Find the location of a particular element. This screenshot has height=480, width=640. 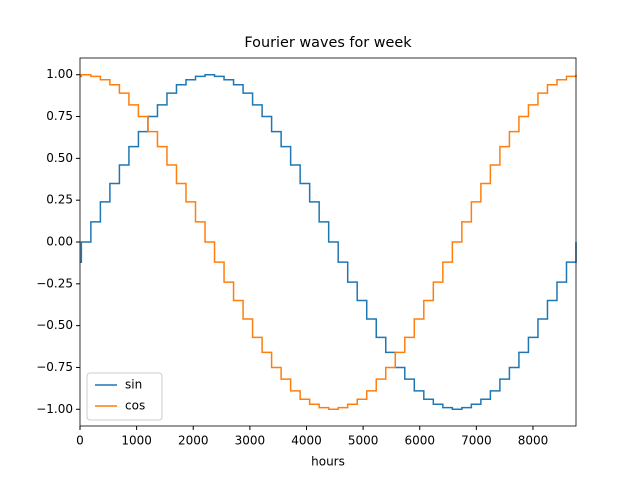

x-tick-label: 6000 is located at coordinates (419, 441).